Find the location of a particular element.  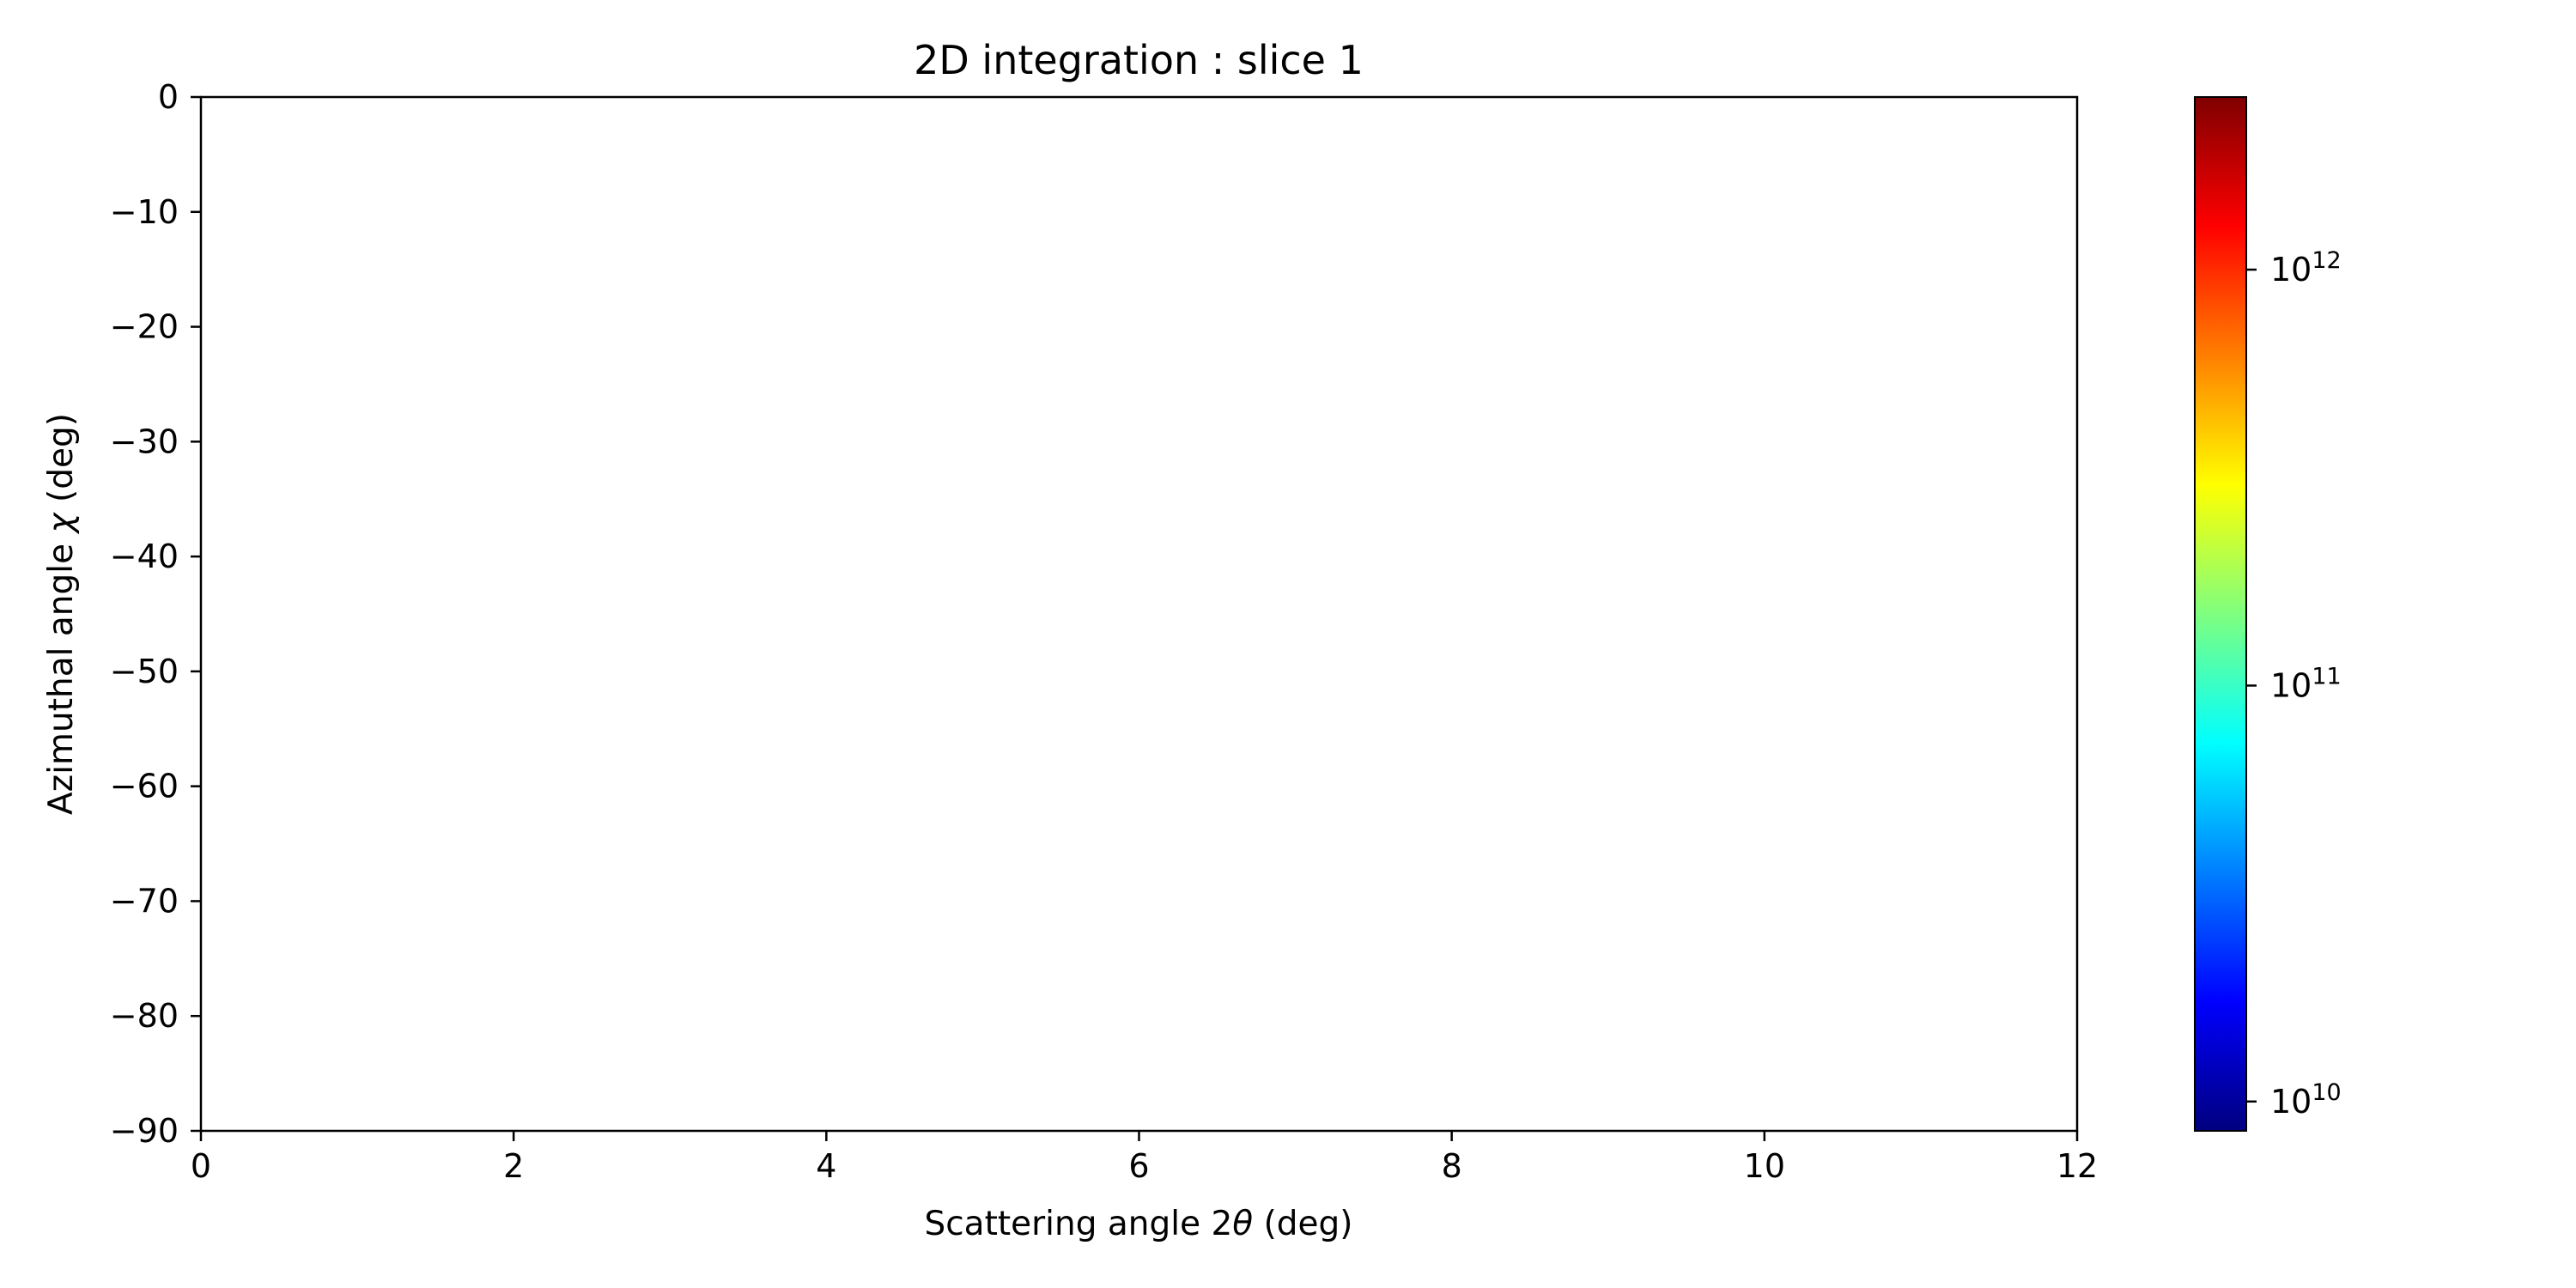

x-tick-label: 6 is located at coordinates (1138, 1166).